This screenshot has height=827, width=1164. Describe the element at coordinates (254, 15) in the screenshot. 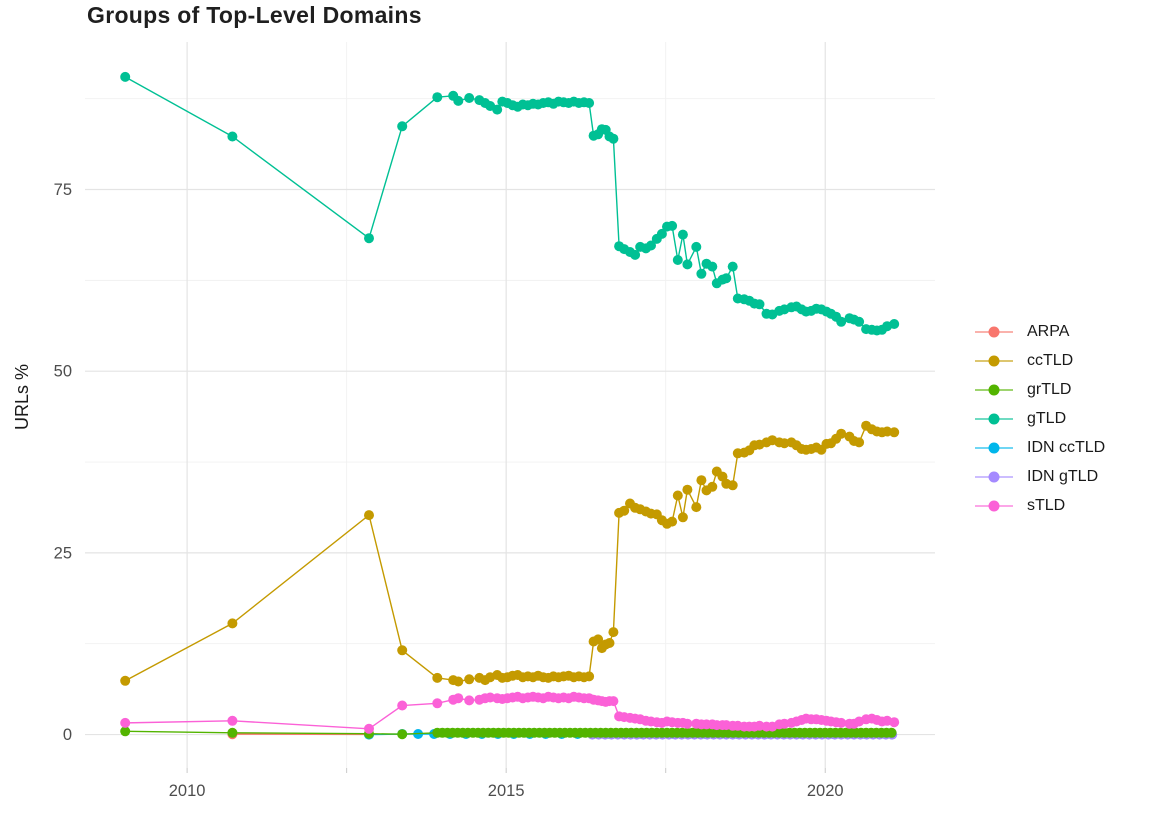

I see `chart-title: Groups of Top-Level Domains` at that location.